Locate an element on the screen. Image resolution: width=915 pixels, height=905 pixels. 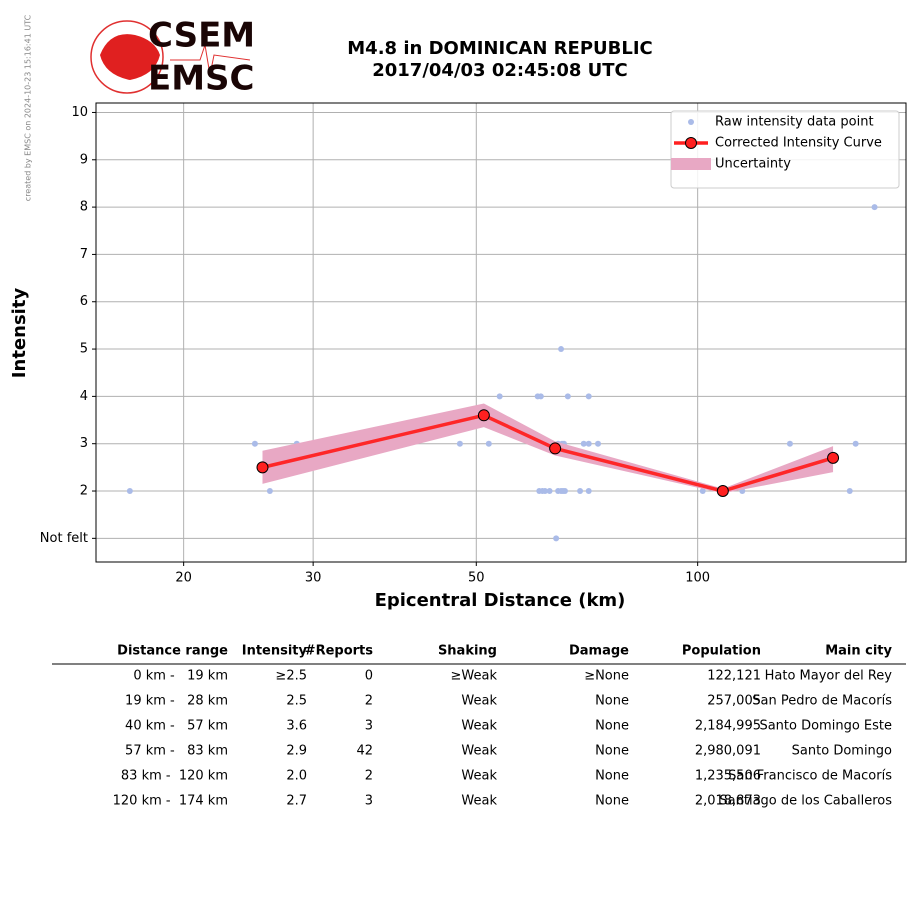
legend-label: Corrected Intensity Curve is located at coordinates (798, 143).